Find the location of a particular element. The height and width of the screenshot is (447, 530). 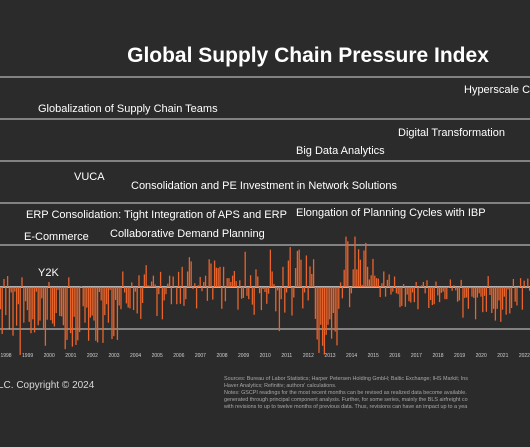

x-tick-label: 2016 is located at coordinates (394, 356).